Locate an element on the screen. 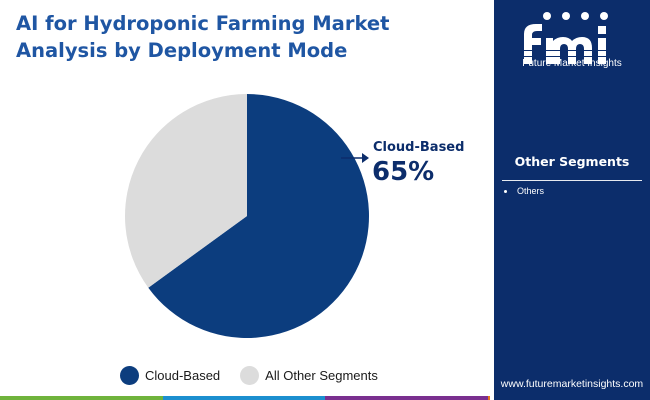 Image resolution: width=650 pixels, height=400 pixels. bullet-icon is located at coordinates (505, 191).